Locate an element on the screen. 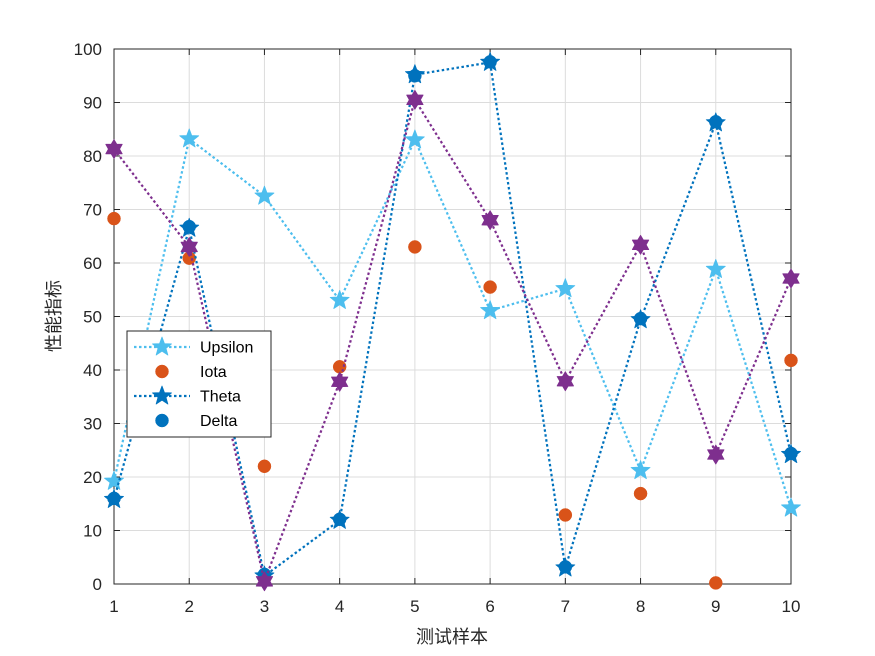 The image size is (875, 656). legend: Upsilon Iota Theta Delta is located at coordinates (199, 384).